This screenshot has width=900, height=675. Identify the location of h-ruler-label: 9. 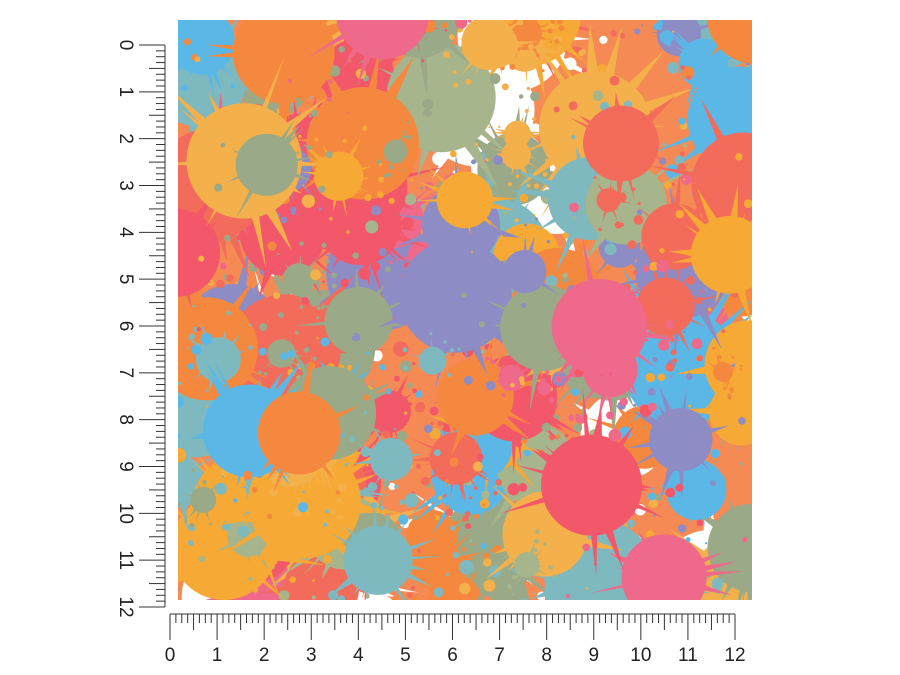
(593, 655).